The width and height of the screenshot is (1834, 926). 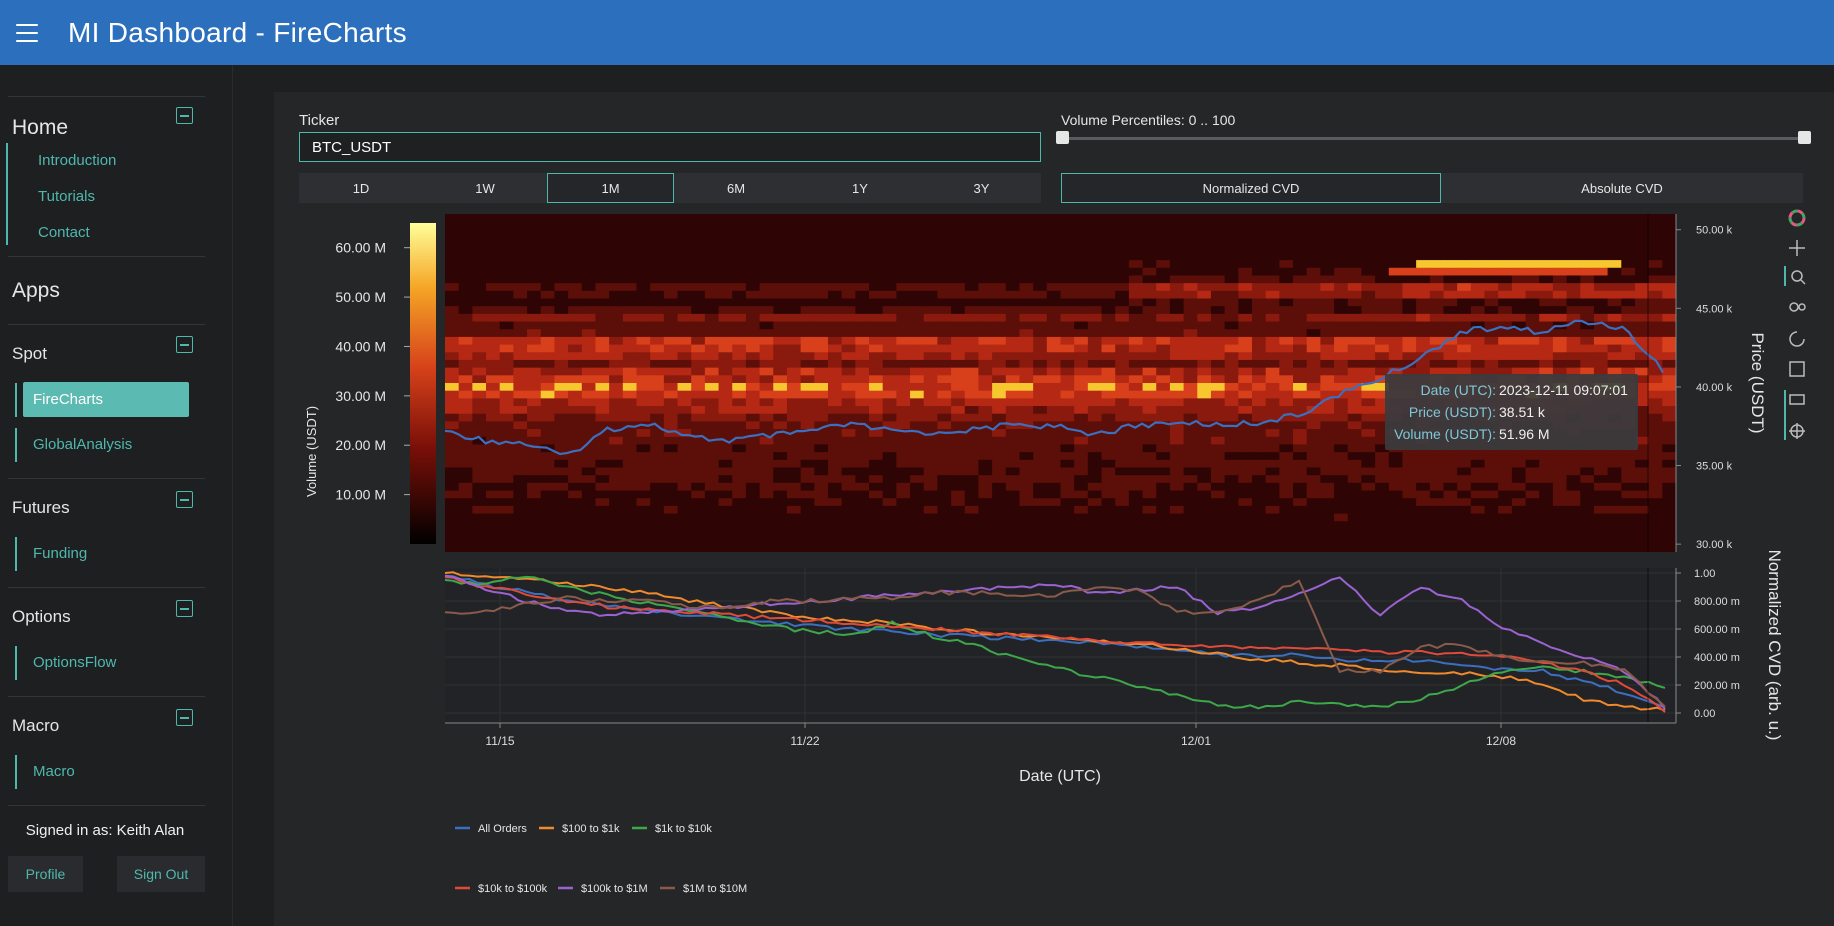 What do you see at coordinates (45, 874) in the screenshot?
I see `profile-button: Profile` at bounding box center [45, 874].